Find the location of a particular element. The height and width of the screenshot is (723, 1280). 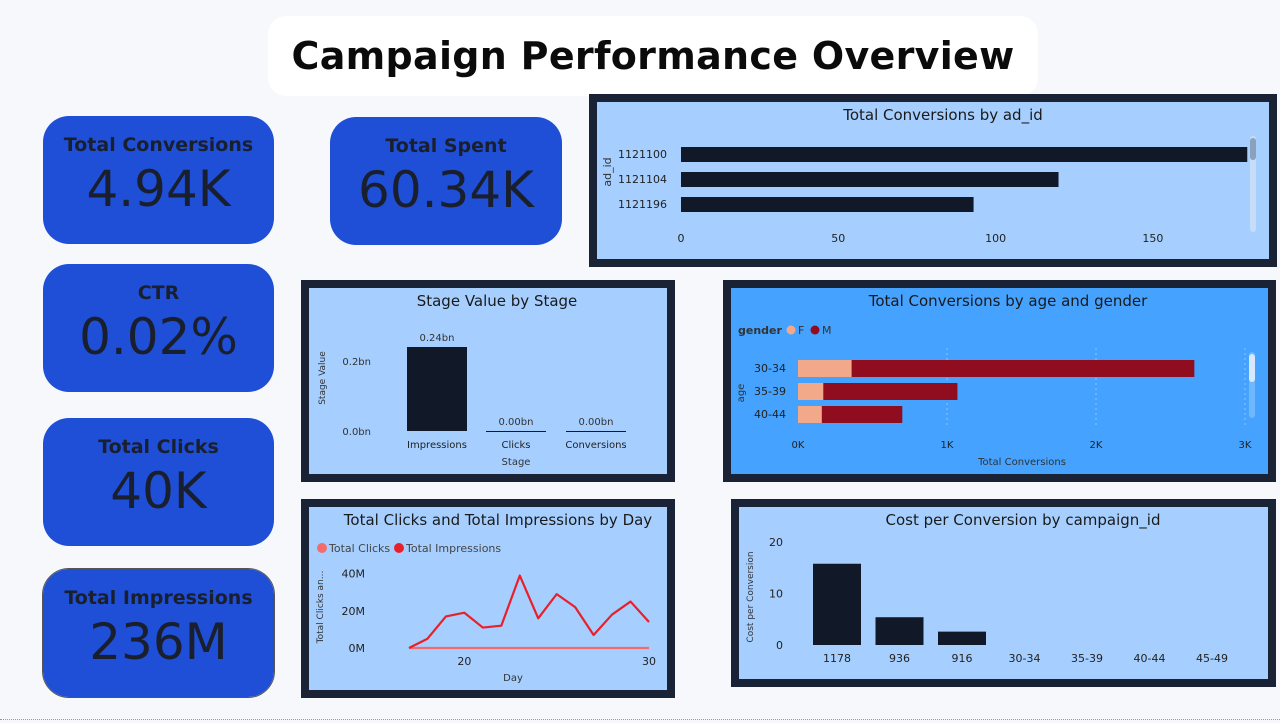

category-label: 1121196 is located at coordinates (642, 204).